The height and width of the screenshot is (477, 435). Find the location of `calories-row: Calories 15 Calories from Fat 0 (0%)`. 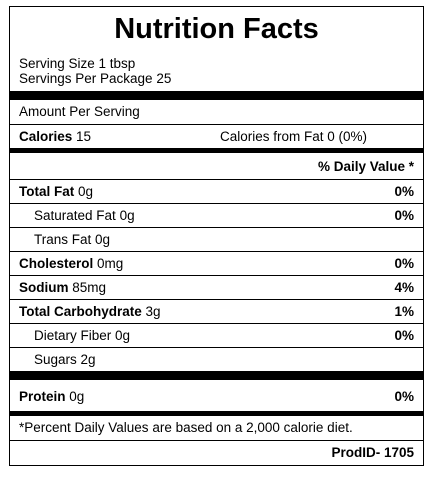

calories-row: Calories 15 Calories from Fat 0 (0%) is located at coordinates (216, 136).